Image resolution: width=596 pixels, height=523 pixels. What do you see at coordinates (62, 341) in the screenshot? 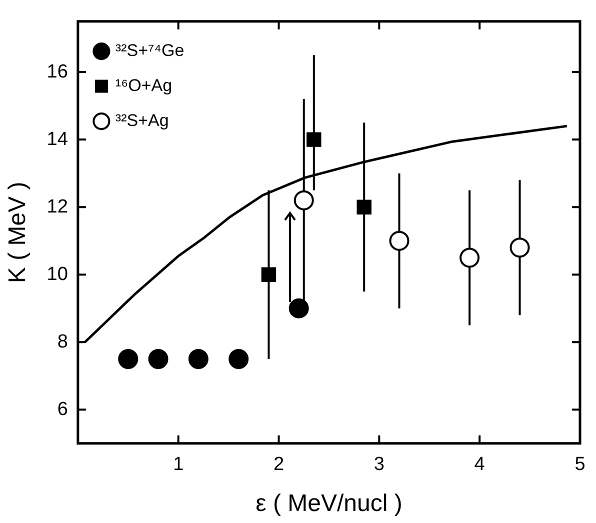
I see `y-tick-label: 8` at bounding box center [62, 341].